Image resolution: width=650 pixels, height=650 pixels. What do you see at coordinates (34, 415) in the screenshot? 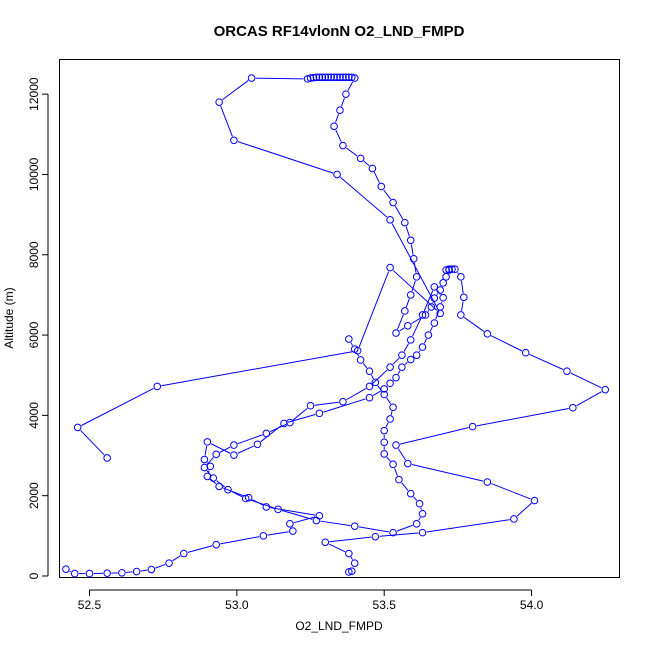
I see `y-tick-label: 4000` at bounding box center [34, 415].